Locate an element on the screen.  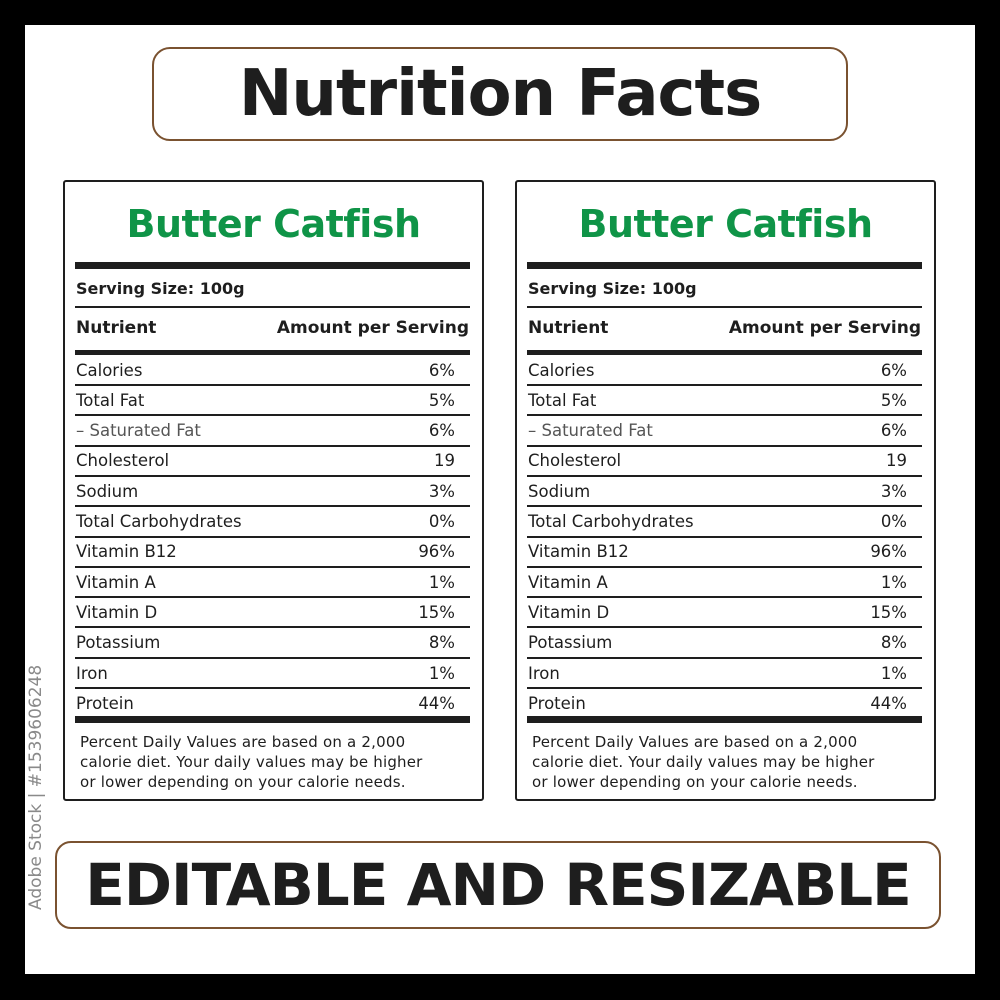
footer-banner: EDITABLE AND RESIZABLE is located at coordinates (498, 885).